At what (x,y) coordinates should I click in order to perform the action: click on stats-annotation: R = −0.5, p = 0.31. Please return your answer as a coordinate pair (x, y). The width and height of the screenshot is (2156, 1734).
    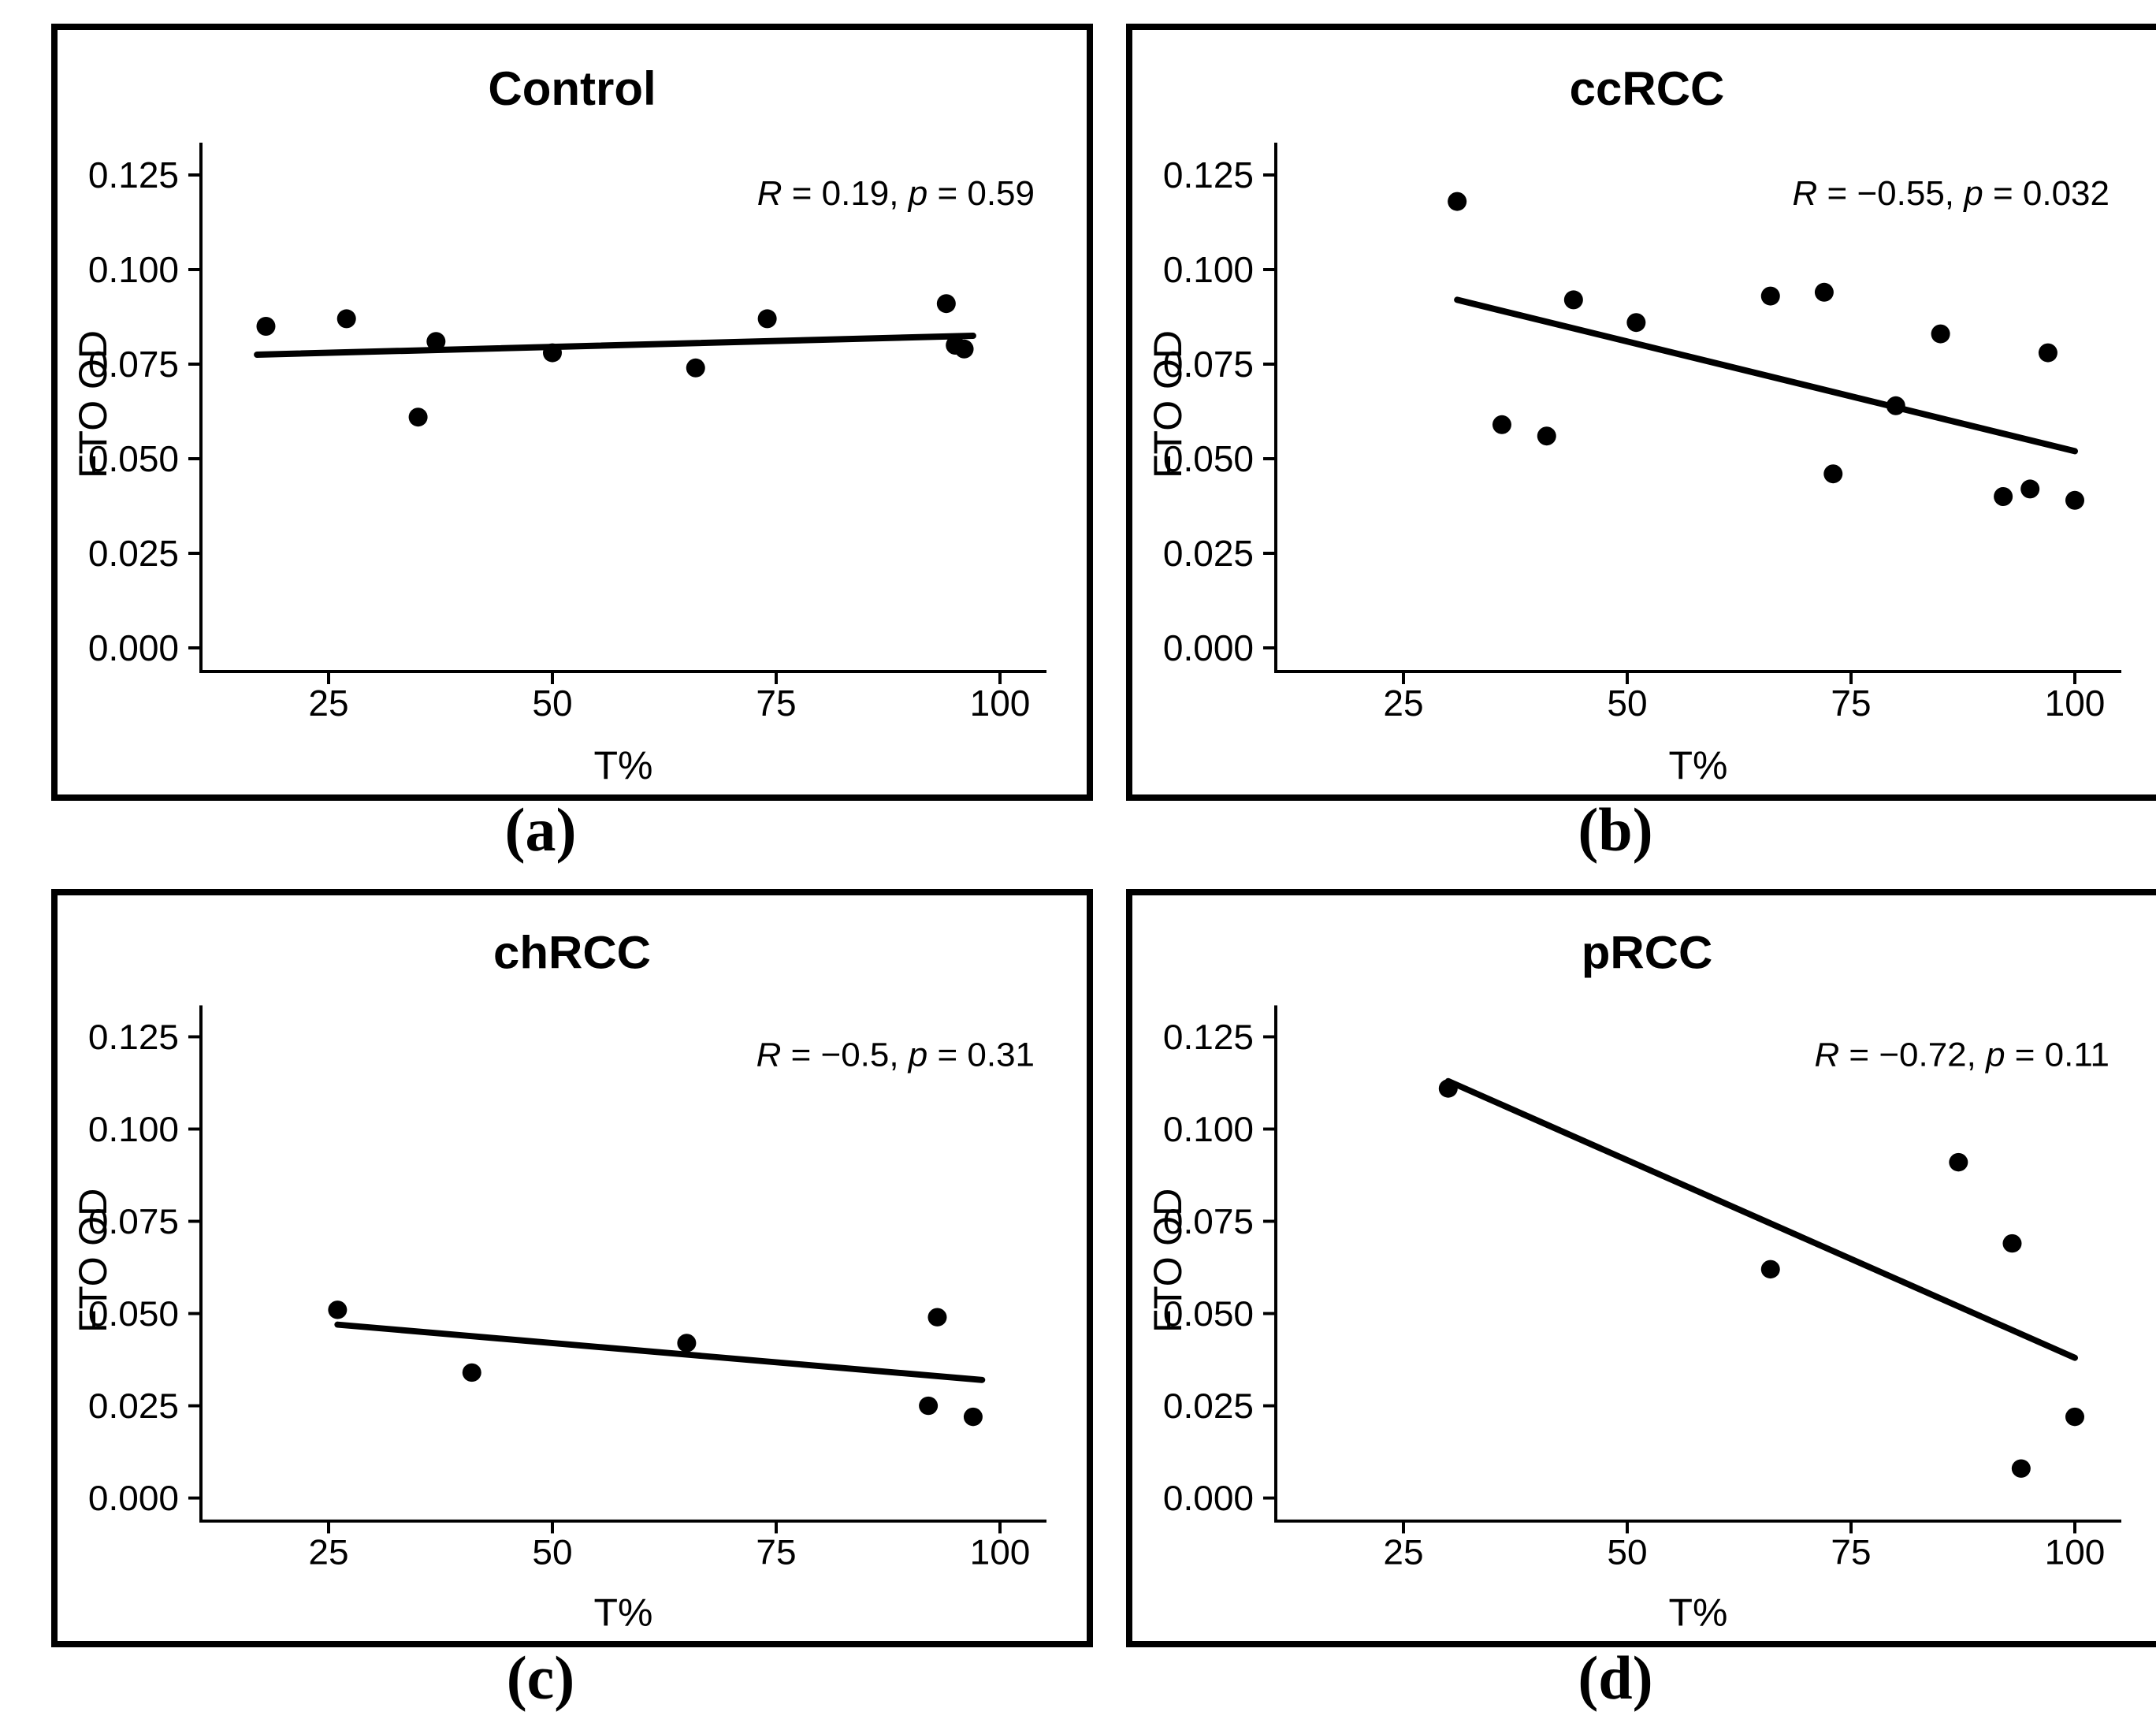
    Looking at the image, I should click on (895, 1055).